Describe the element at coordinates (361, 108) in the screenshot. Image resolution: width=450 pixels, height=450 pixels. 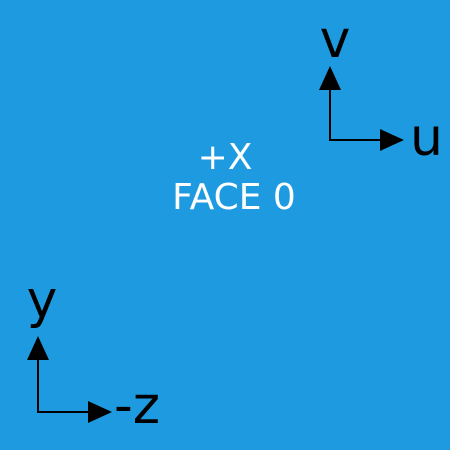
I see `uv-axes` at that location.